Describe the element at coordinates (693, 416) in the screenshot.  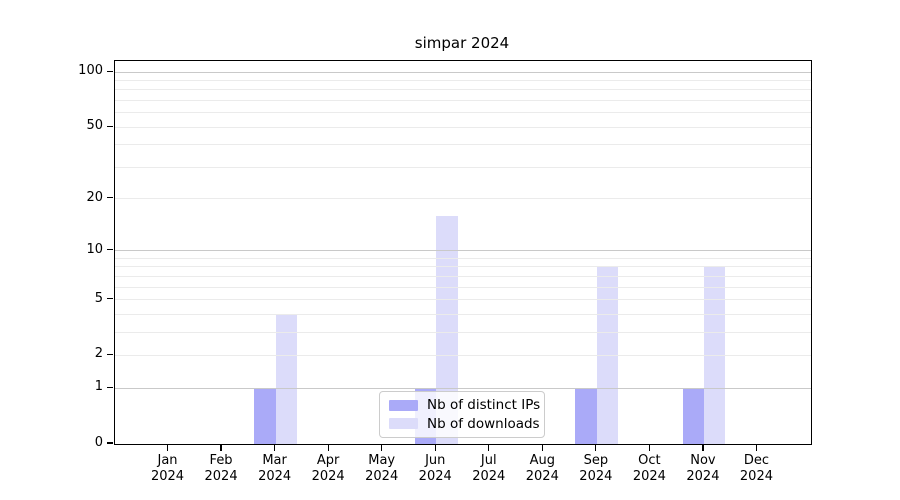
I see `bar-distinct-ips-nov` at that location.